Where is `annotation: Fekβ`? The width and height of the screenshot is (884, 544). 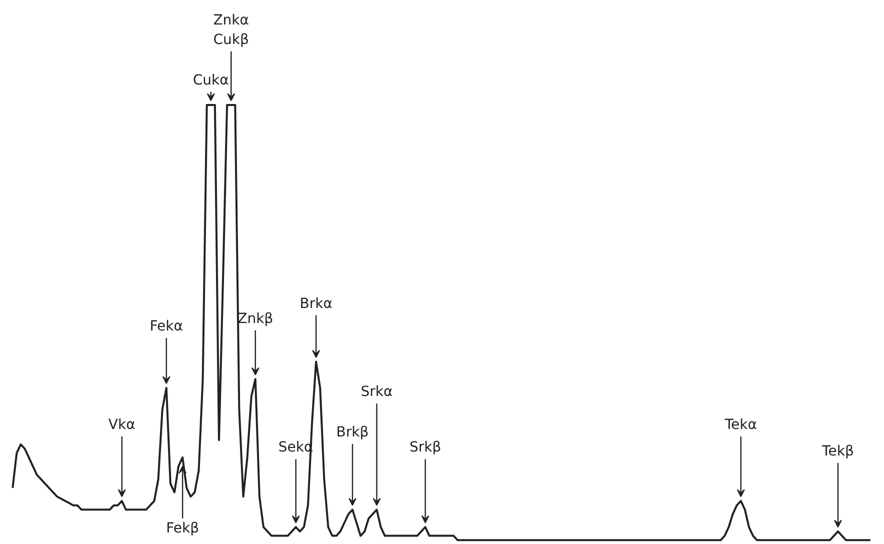 annotation: Fekβ is located at coordinates (183, 528).